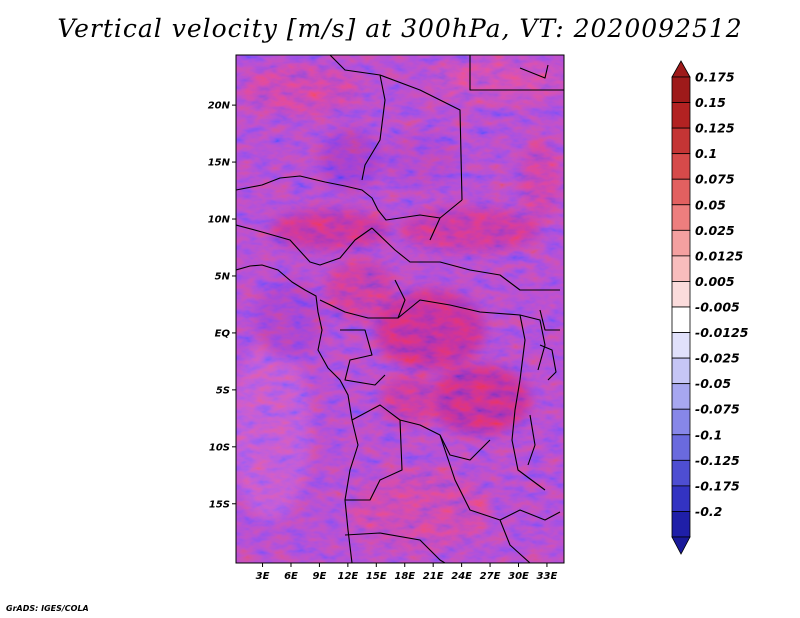 The image size is (800, 618). Describe the element at coordinates (708, 511) in the screenshot. I see `colorbar-level-label: -0.2` at that location.